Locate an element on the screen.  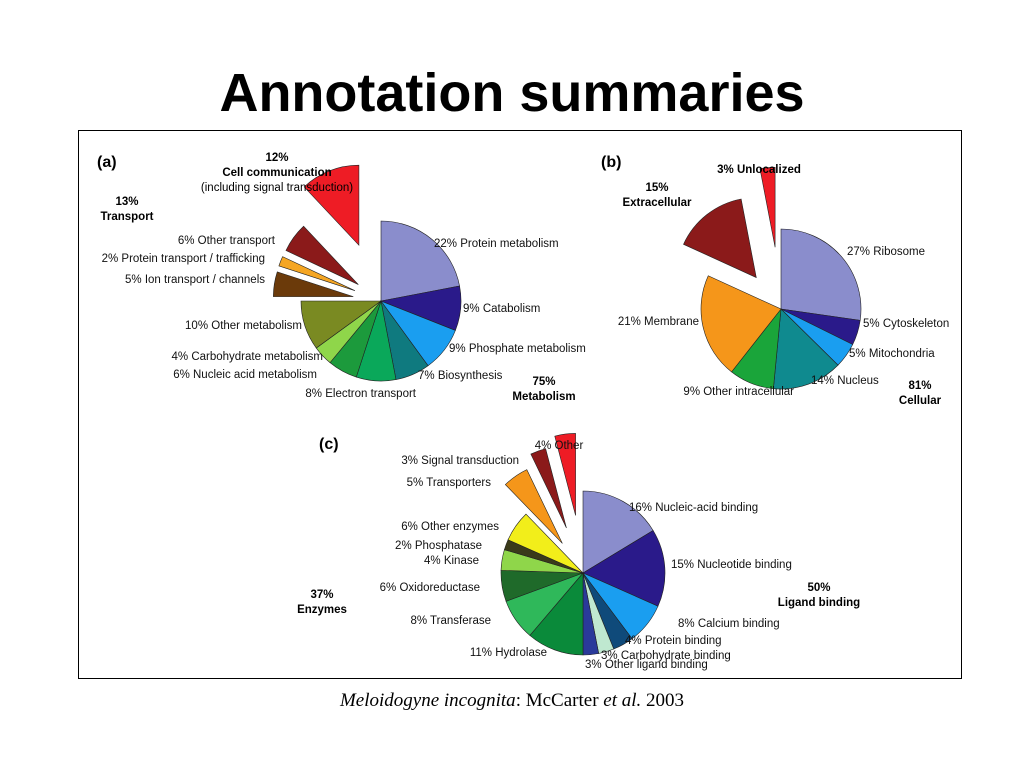
slice-label: 9% Catabolism is located at coordinates (501, 309).